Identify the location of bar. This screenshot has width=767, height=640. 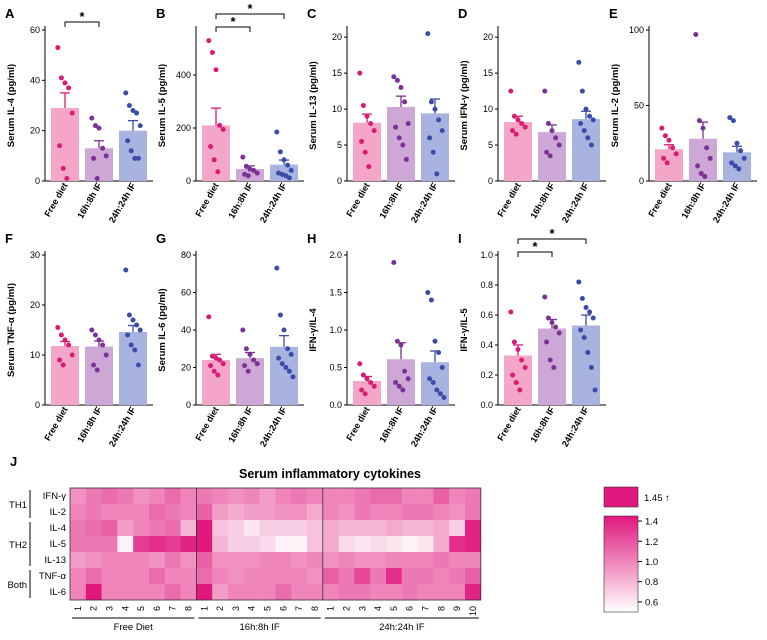
(99, 164).